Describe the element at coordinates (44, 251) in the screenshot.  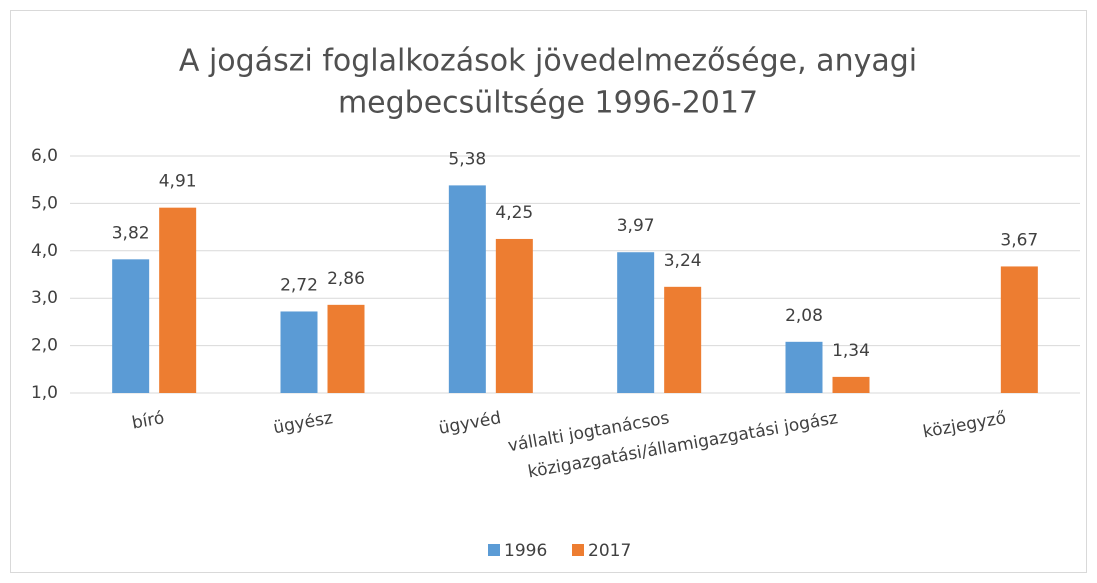
I see `y-tick-label: 4,0` at that location.